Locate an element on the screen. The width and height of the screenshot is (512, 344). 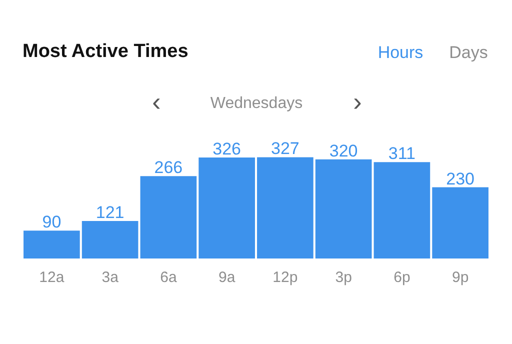
data-label: 230 is located at coordinates (460, 178).